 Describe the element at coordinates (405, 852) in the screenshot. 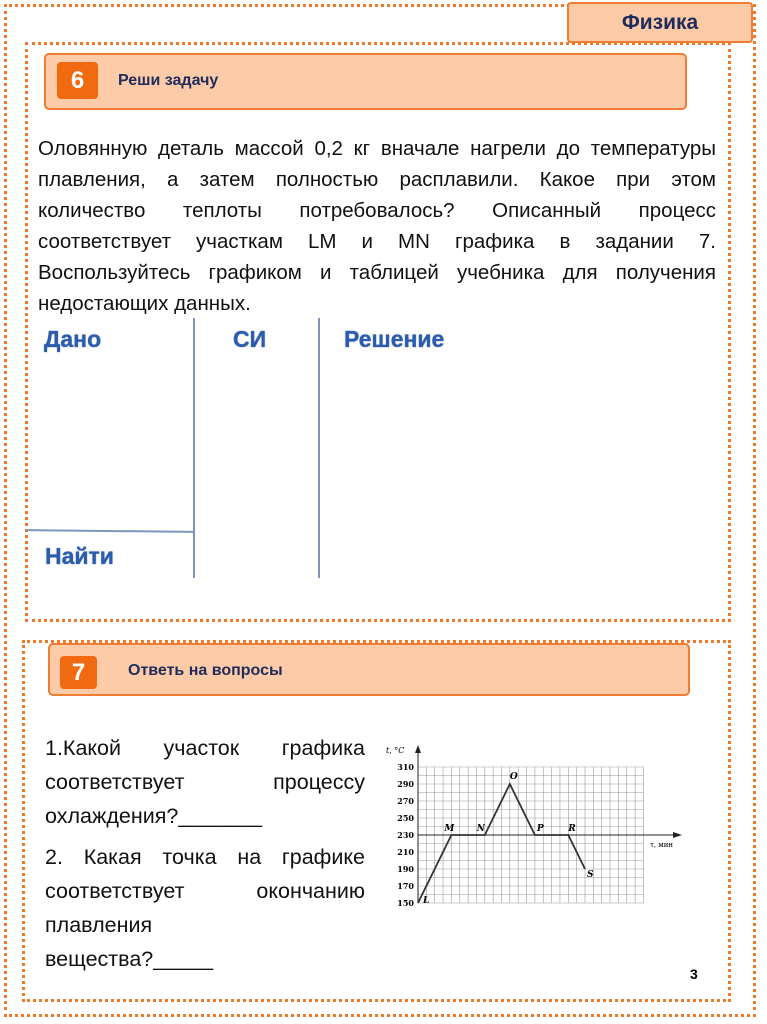

I see `y-tick-label: 210` at that location.